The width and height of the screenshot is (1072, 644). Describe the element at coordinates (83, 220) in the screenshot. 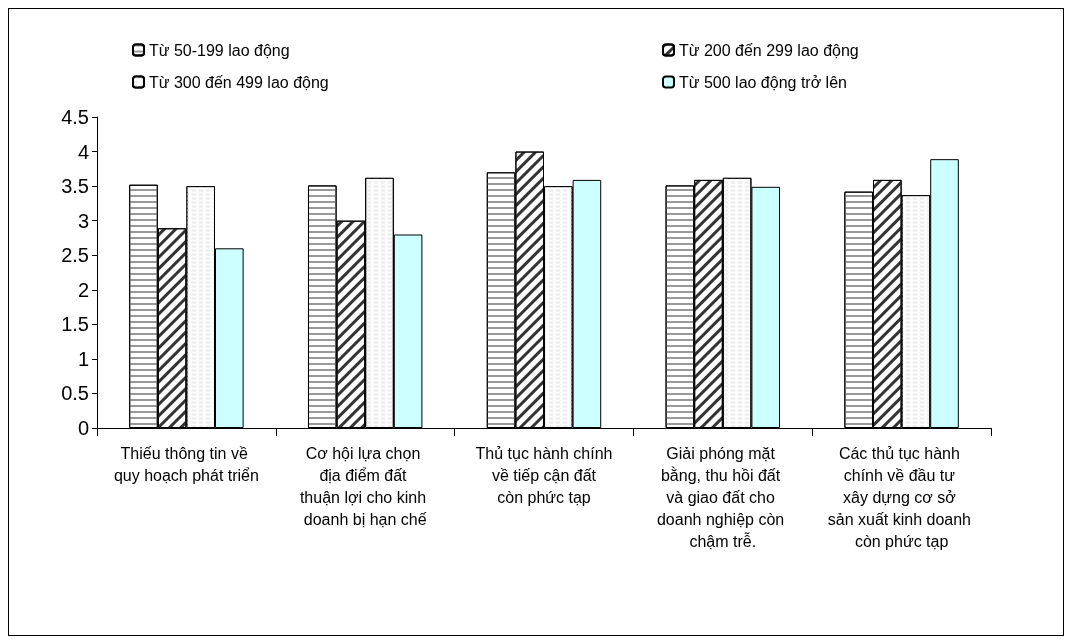

I see `y-tick-label: 3` at that location.